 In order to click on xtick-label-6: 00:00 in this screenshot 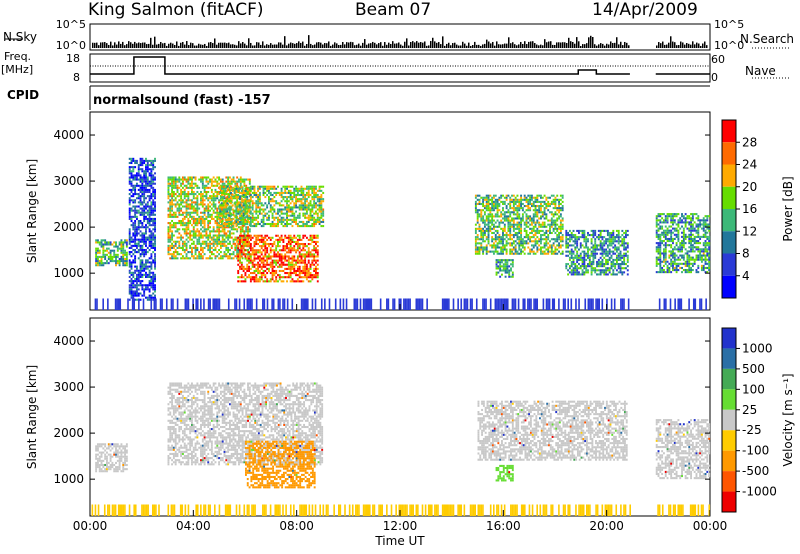, I will do `click(710, 526)`.